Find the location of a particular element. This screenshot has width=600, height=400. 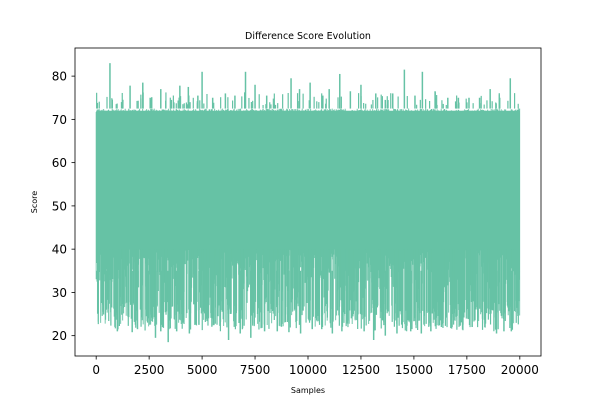

x-tick-label: 7500 is located at coordinates (255, 370).